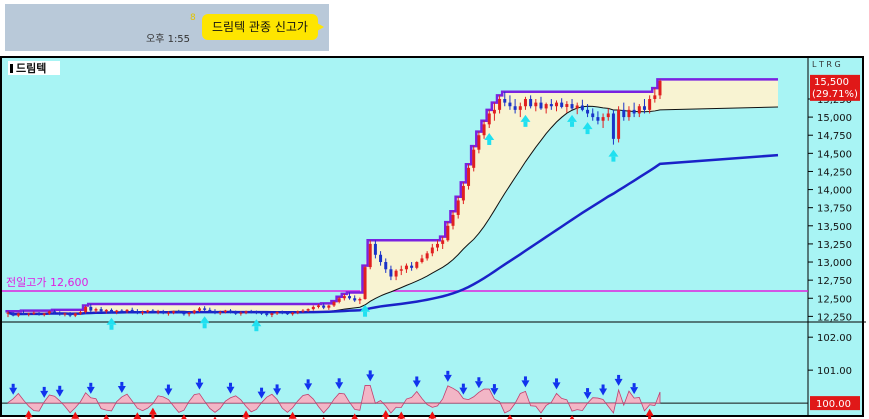 The width and height of the screenshot is (869, 419). I want to click on chat-message-bubble: 드림텍 관종 신고가, so click(260, 27).